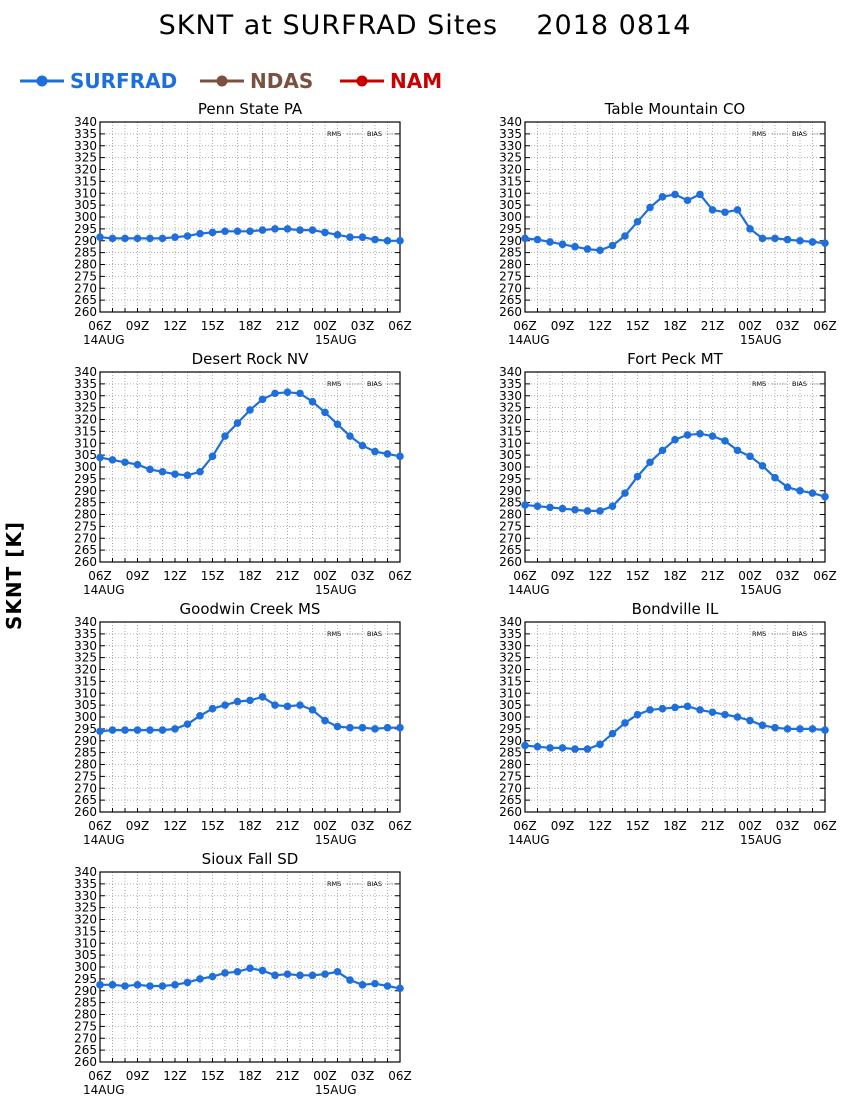  What do you see at coordinates (510, 776) in the screenshot?
I see `y-tick-label: 275` at bounding box center [510, 776].